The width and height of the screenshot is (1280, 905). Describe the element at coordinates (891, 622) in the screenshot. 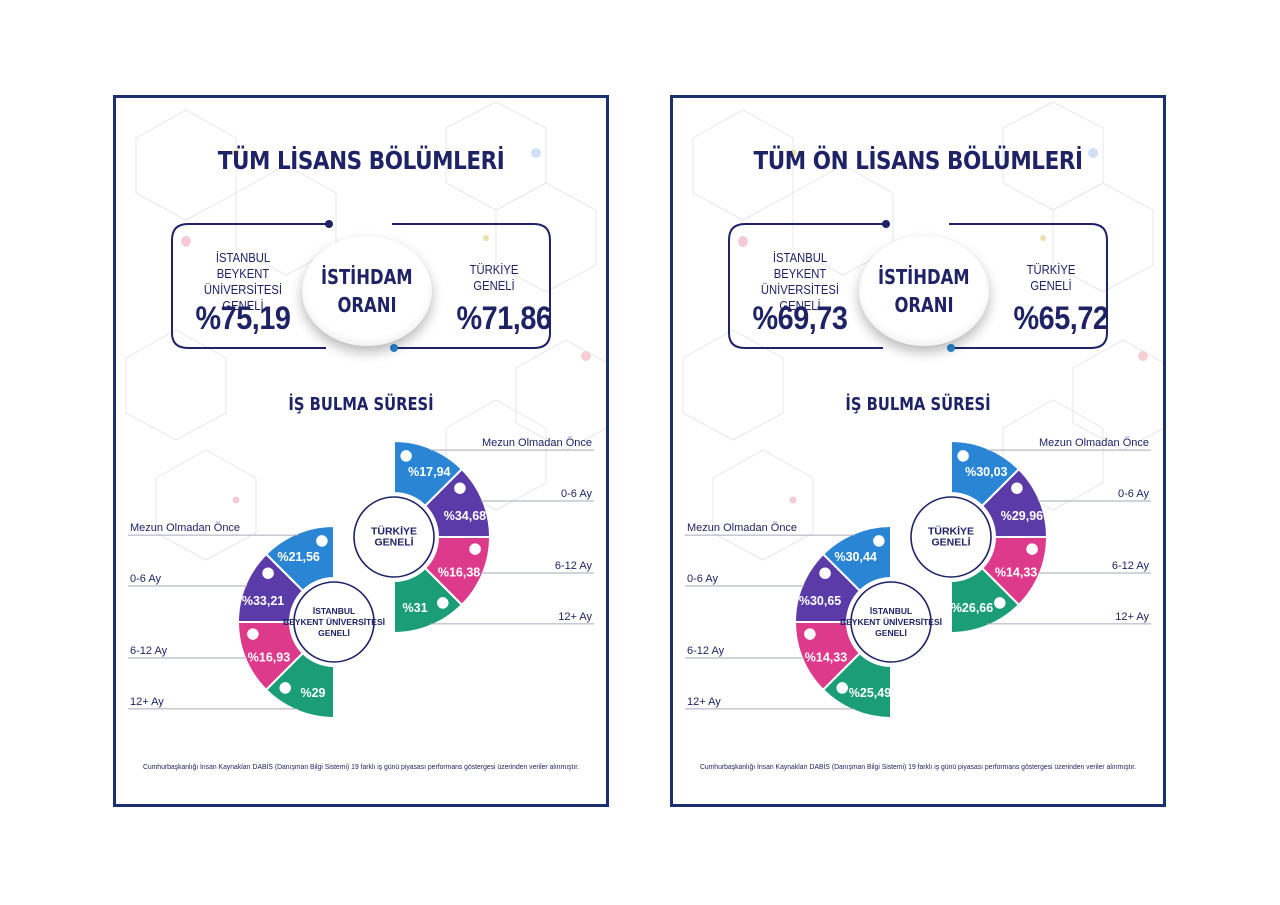

I see `beykent-center-text: BEYKENT ÜNİVERSİTESİ` at that location.